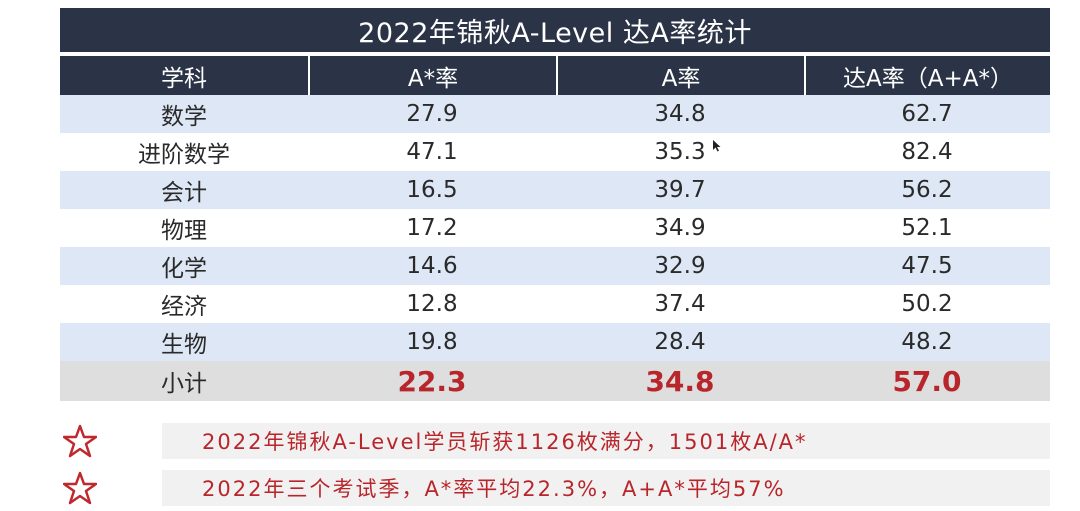  I want to click on total-cell: 47.5, so click(927, 266).